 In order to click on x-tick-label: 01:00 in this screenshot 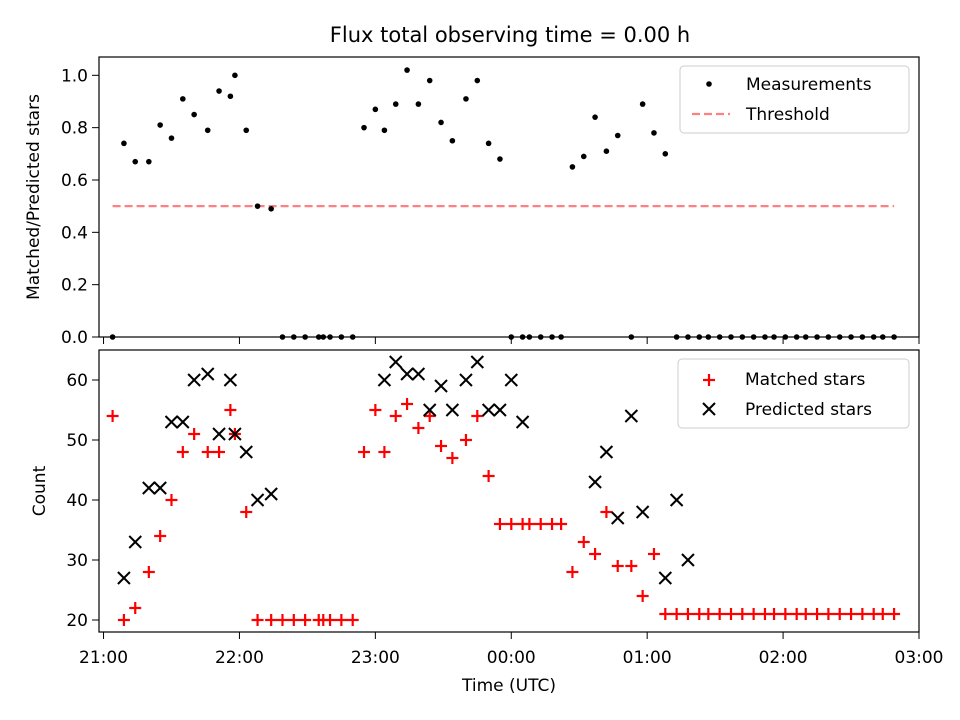, I will do `click(647, 658)`.